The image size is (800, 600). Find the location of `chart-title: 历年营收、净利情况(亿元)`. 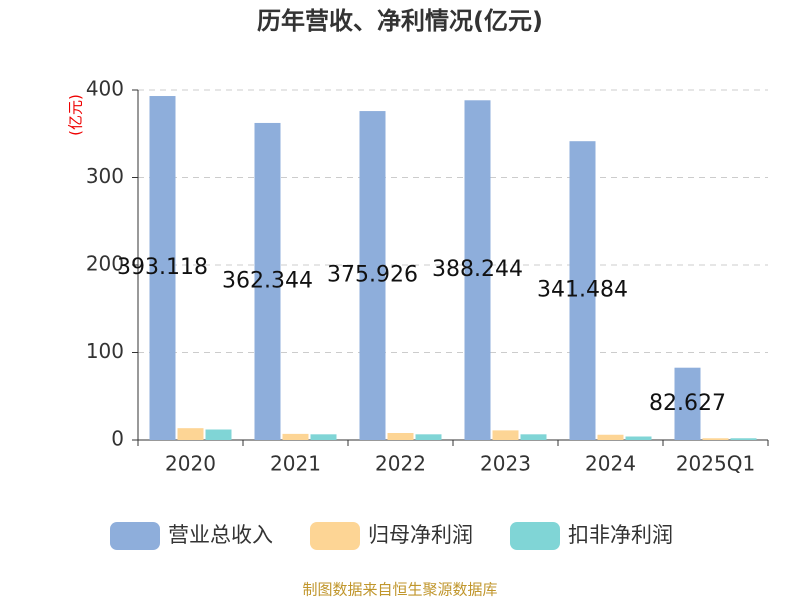

chart-title: 历年营收、净利情况(亿元) is located at coordinates (400, 21).